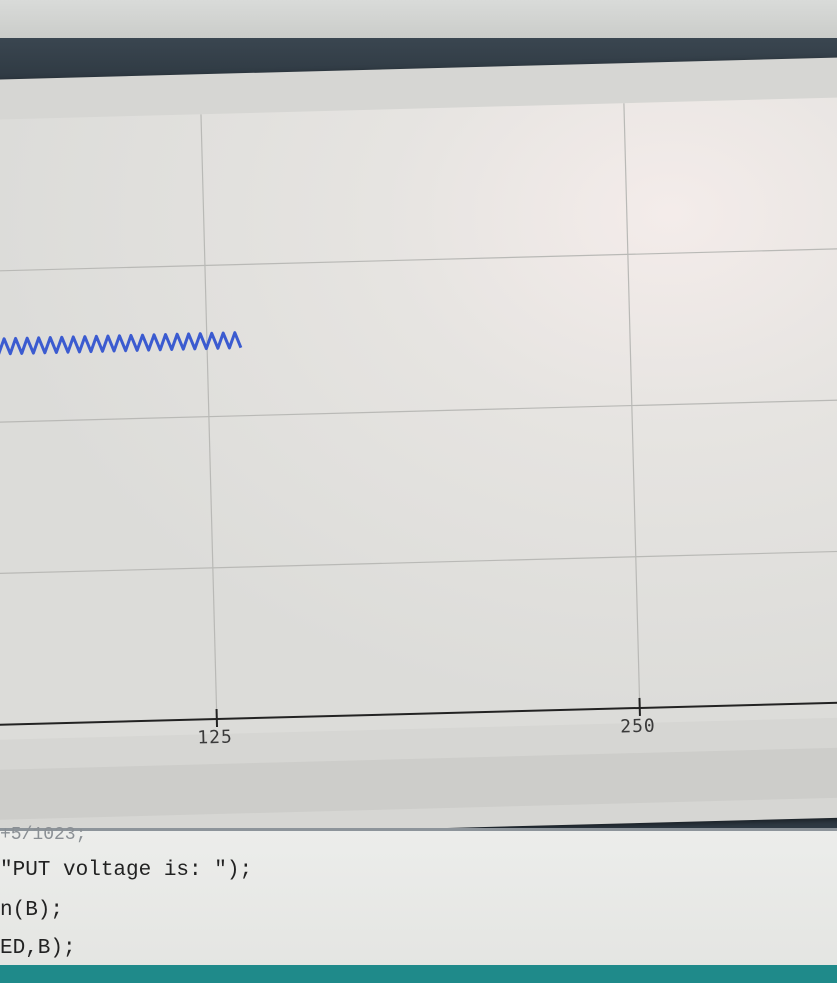  Describe the element at coordinates (38, 948) in the screenshot. I see `code-line-4: ED,B);` at that location.